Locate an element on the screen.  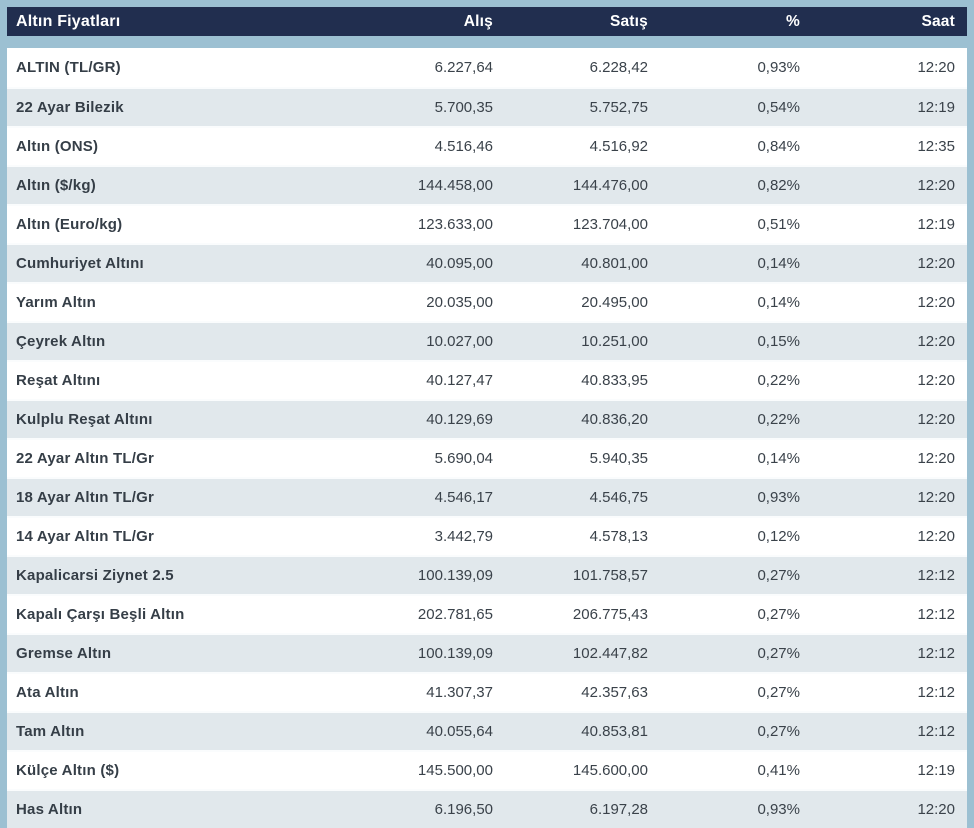
instrument-name-cell: Tam Altın is located at coordinates (50, 731).